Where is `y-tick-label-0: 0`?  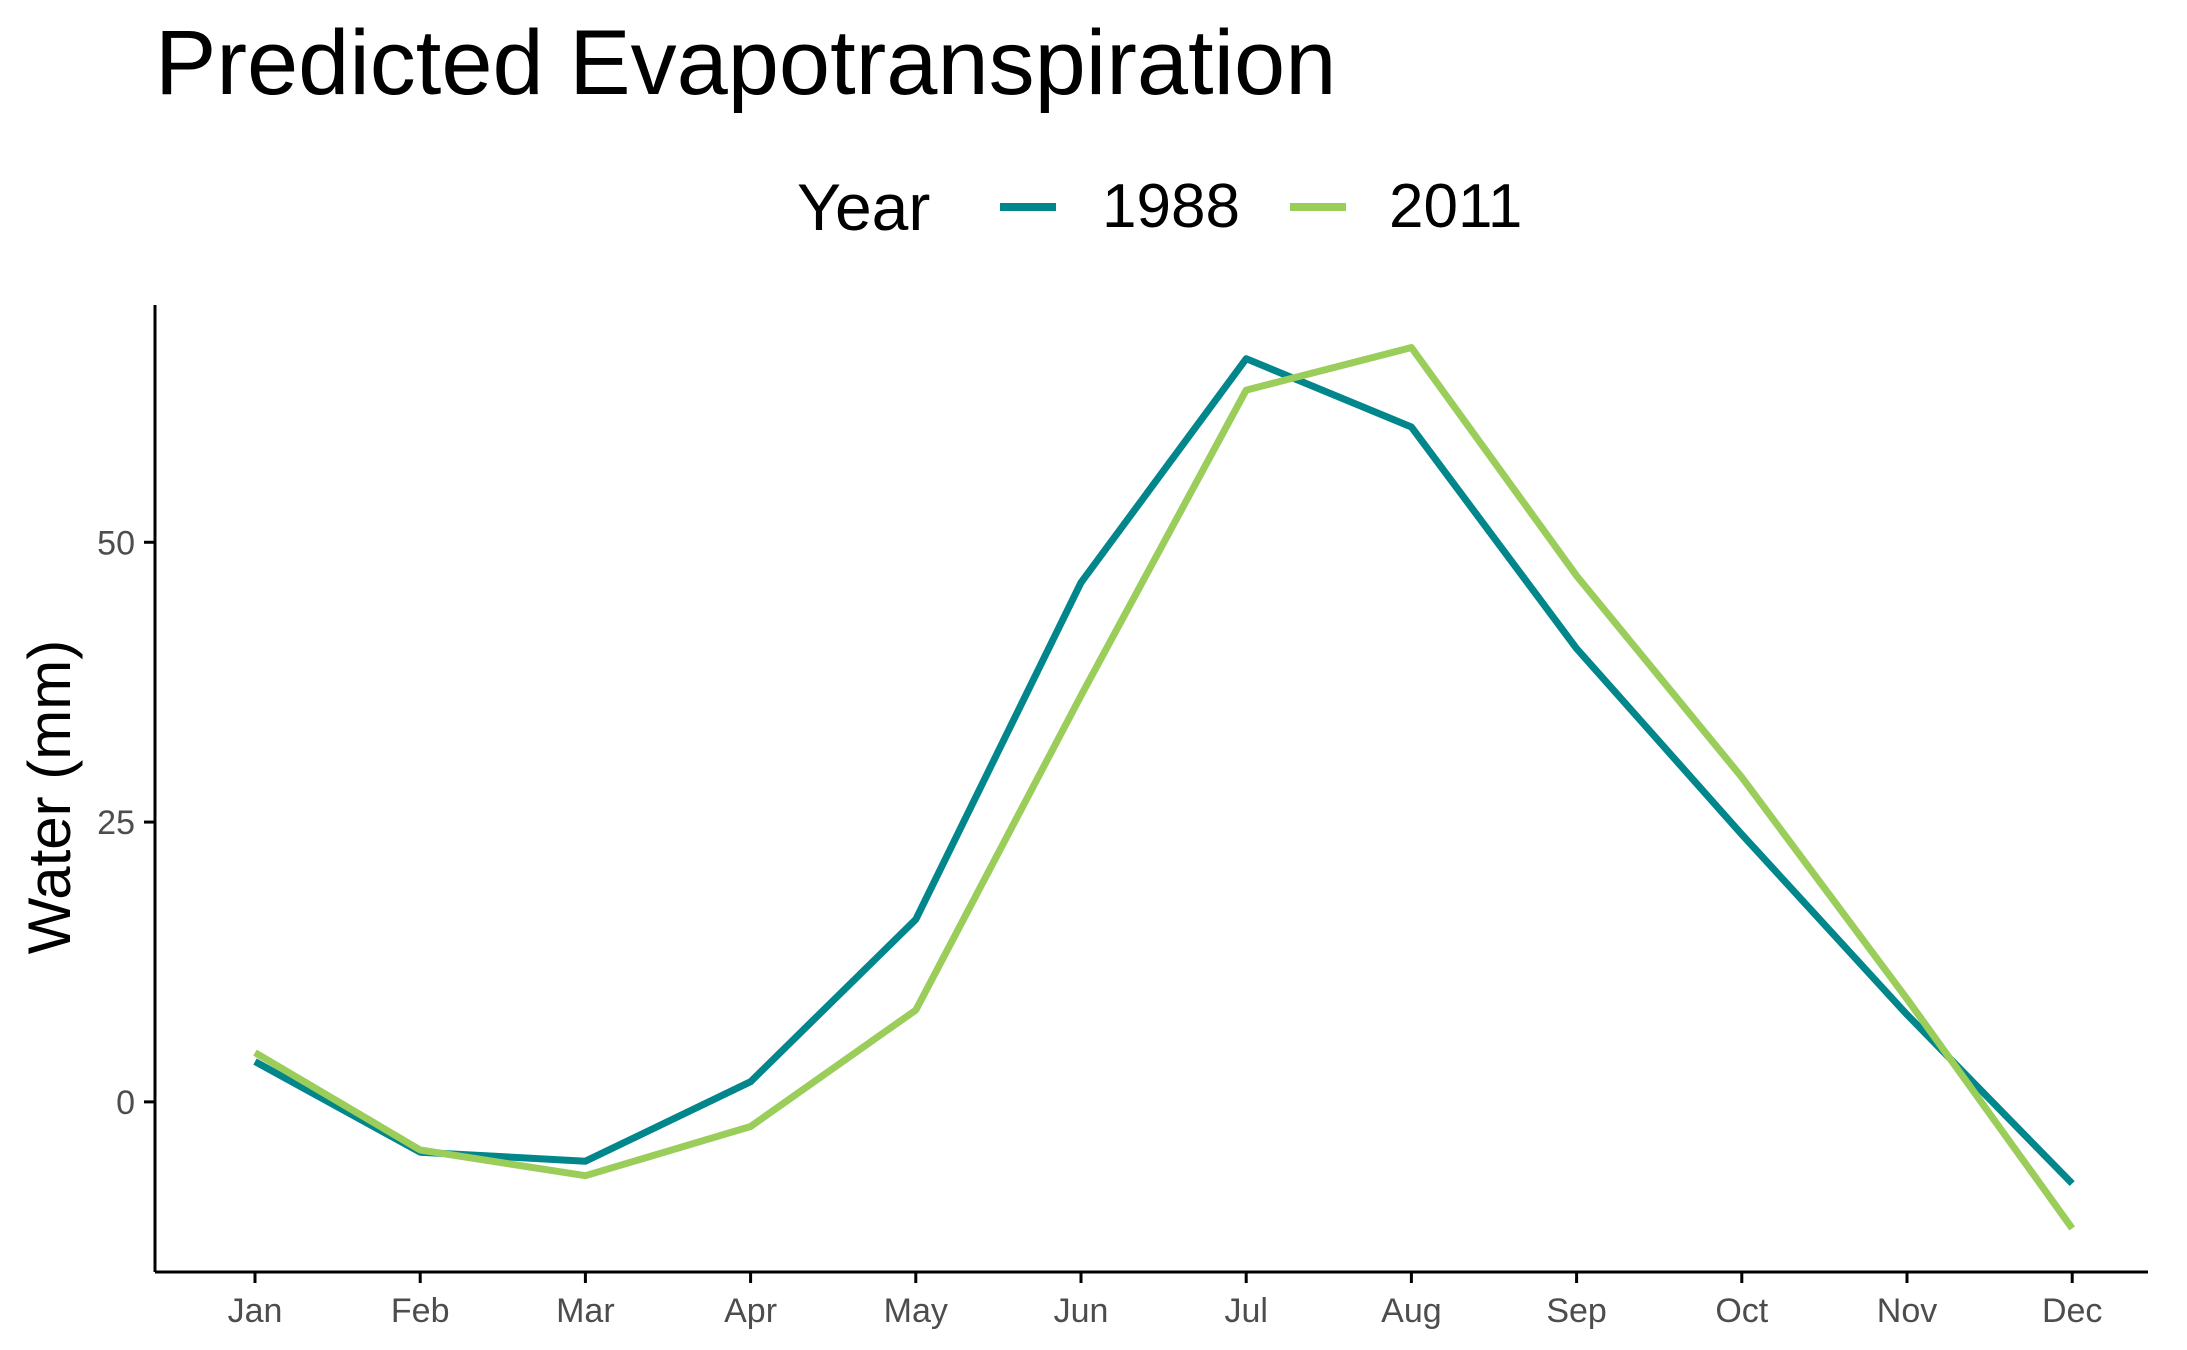
y-tick-label-0: 0 is located at coordinates (125, 1103).